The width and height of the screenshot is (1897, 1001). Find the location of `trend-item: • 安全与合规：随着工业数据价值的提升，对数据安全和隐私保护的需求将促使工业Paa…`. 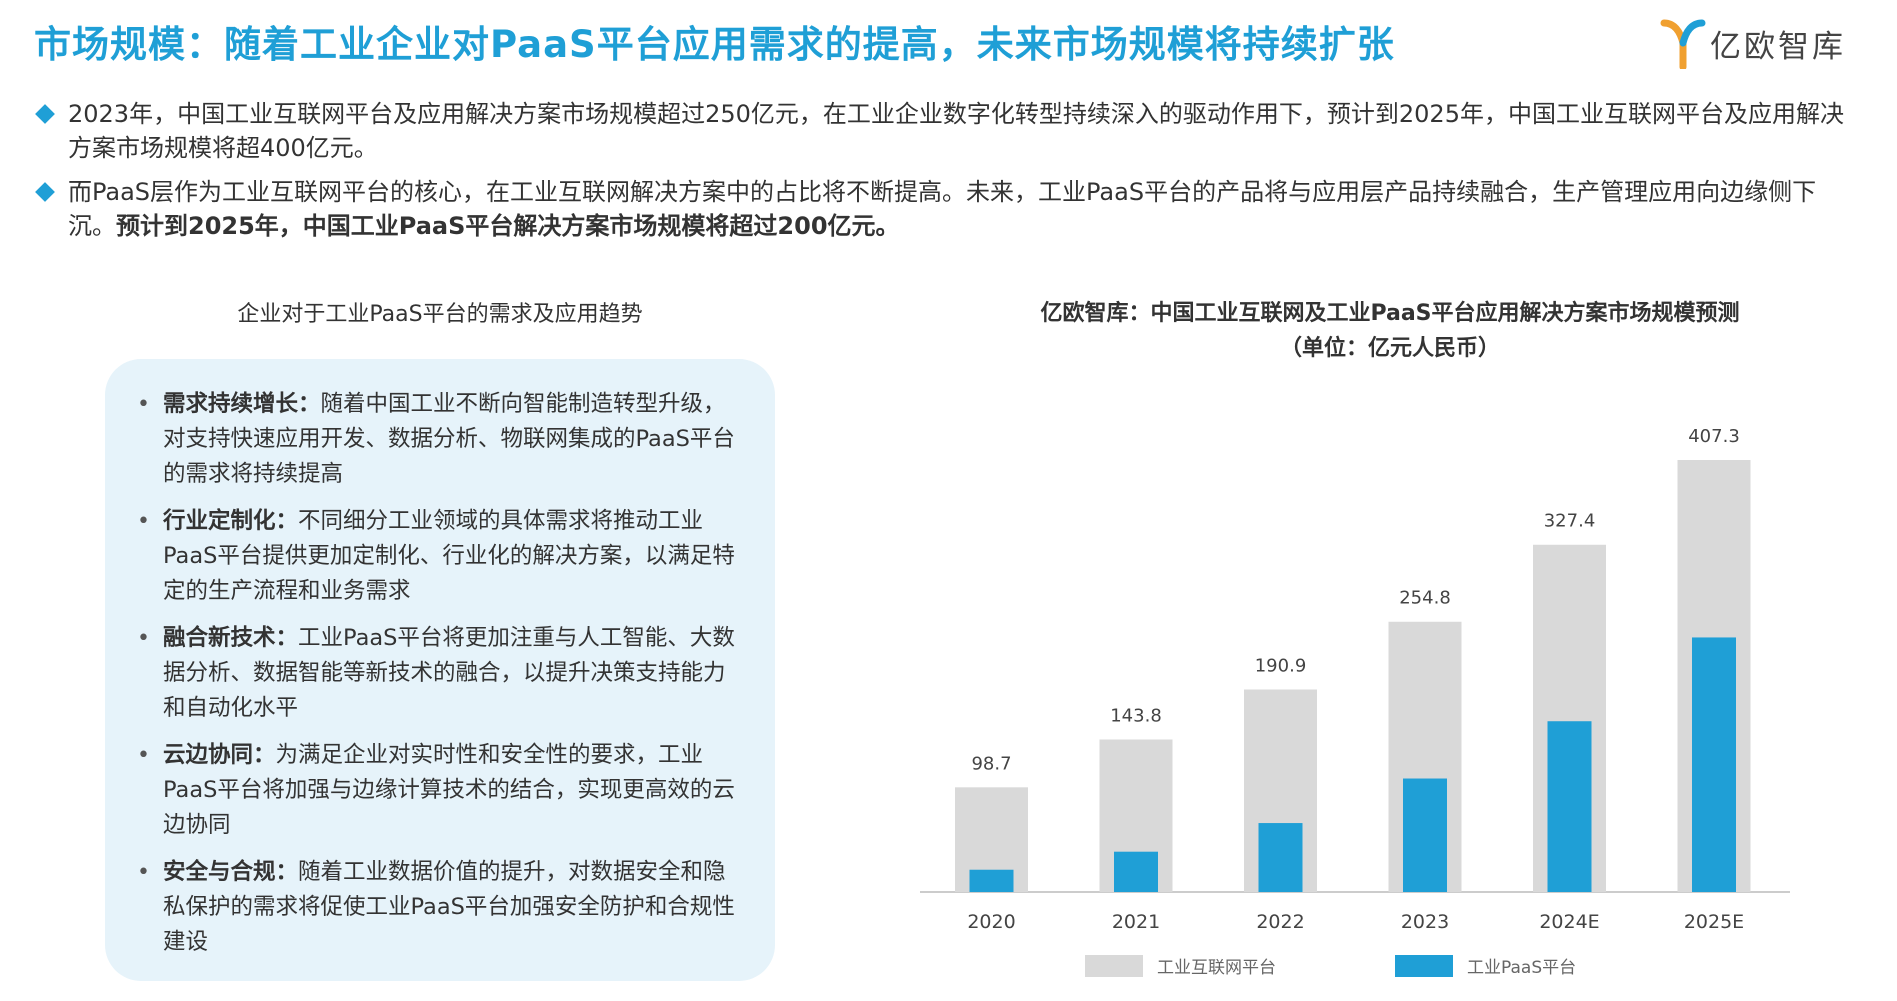

trend-item: • 安全与合规：随着工业数据价值的提升，对数据安全和隐私保护的需求将促使工业Paa… is located at coordinates (438, 907).